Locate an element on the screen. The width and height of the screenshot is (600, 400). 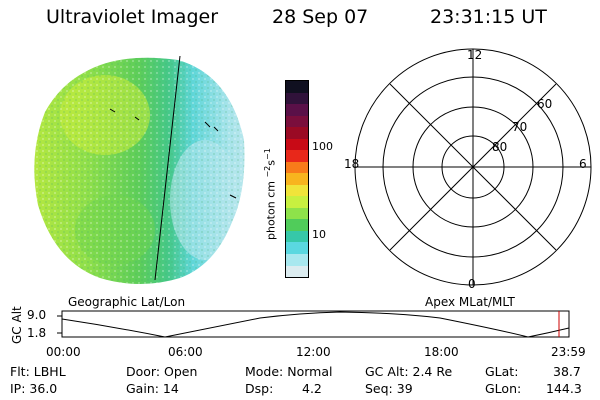
info-dsp-value: 4.2 is located at coordinates (312, 388).